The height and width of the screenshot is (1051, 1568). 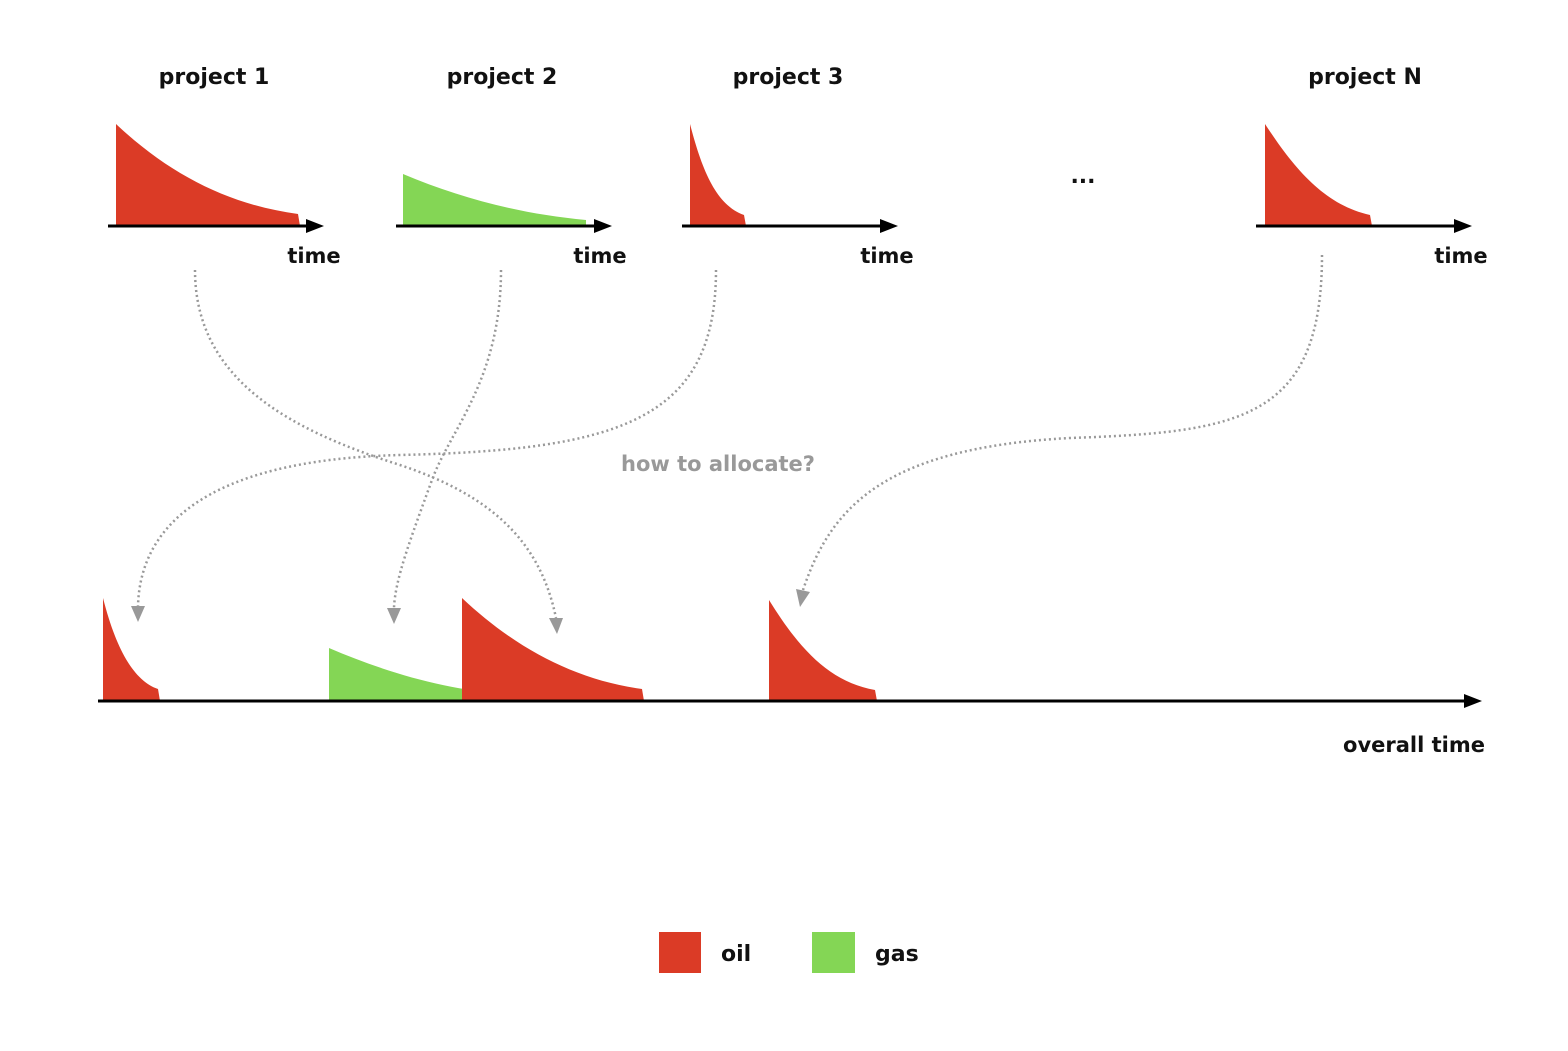 What do you see at coordinates (420, 674) in the screenshot?
I see `allocated-project-2-curve` at bounding box center [420, 674].